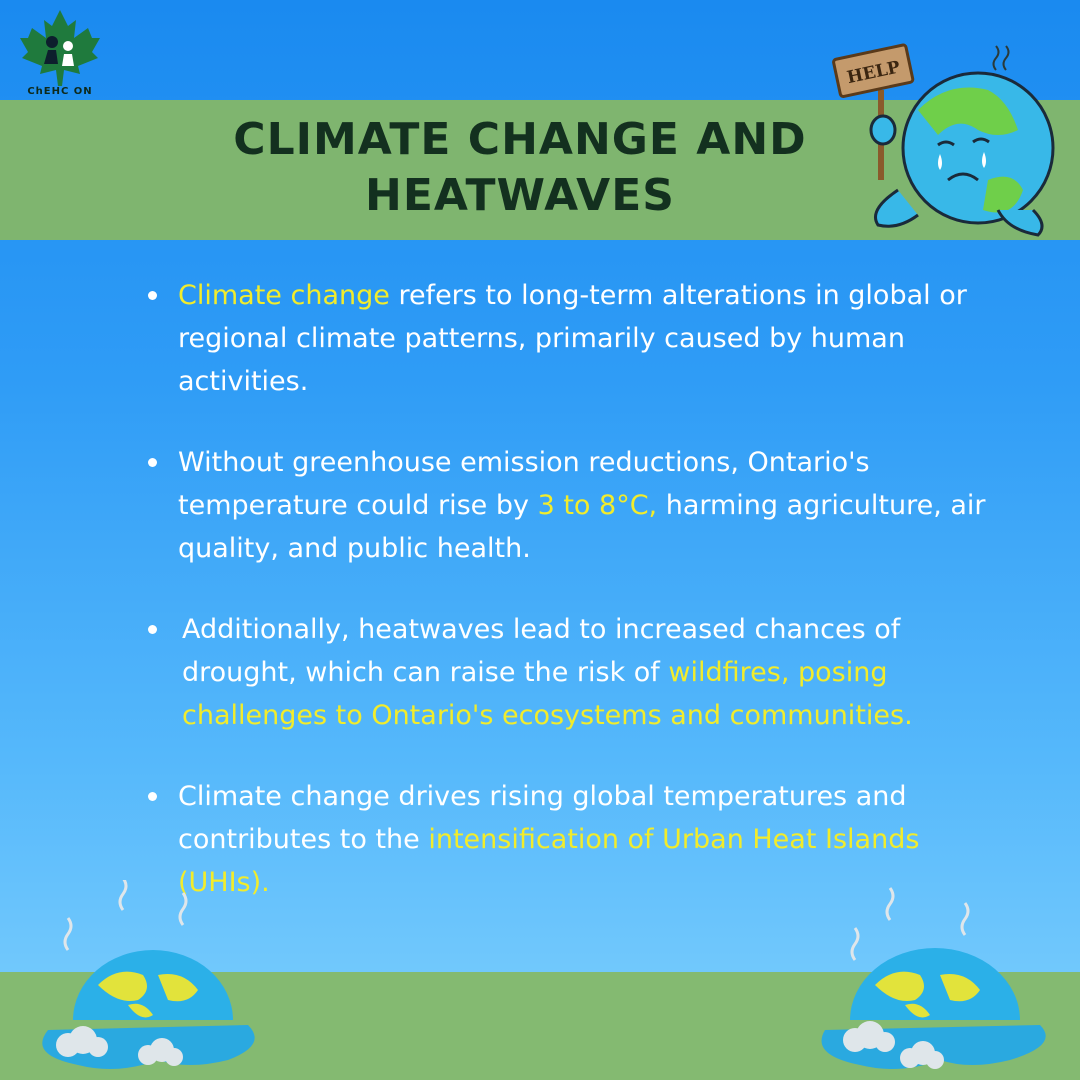  I want to click on page-title: CLIMATE CHANGE AND HEATWAVES, so click(520, 167).